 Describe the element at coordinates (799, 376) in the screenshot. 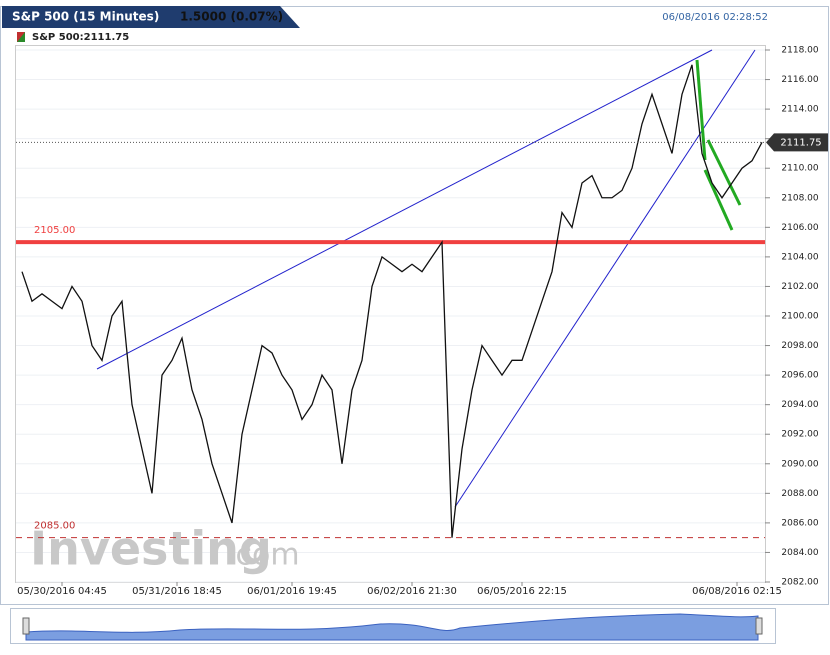

I see `y-tick-label: 2096.00` at that location.